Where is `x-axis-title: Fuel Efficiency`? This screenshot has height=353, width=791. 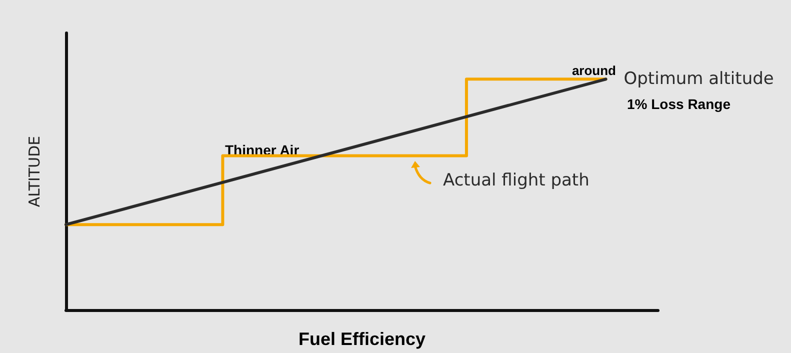
x-axis-title: Fuel Efficiency is located at coordinates (362, 339).